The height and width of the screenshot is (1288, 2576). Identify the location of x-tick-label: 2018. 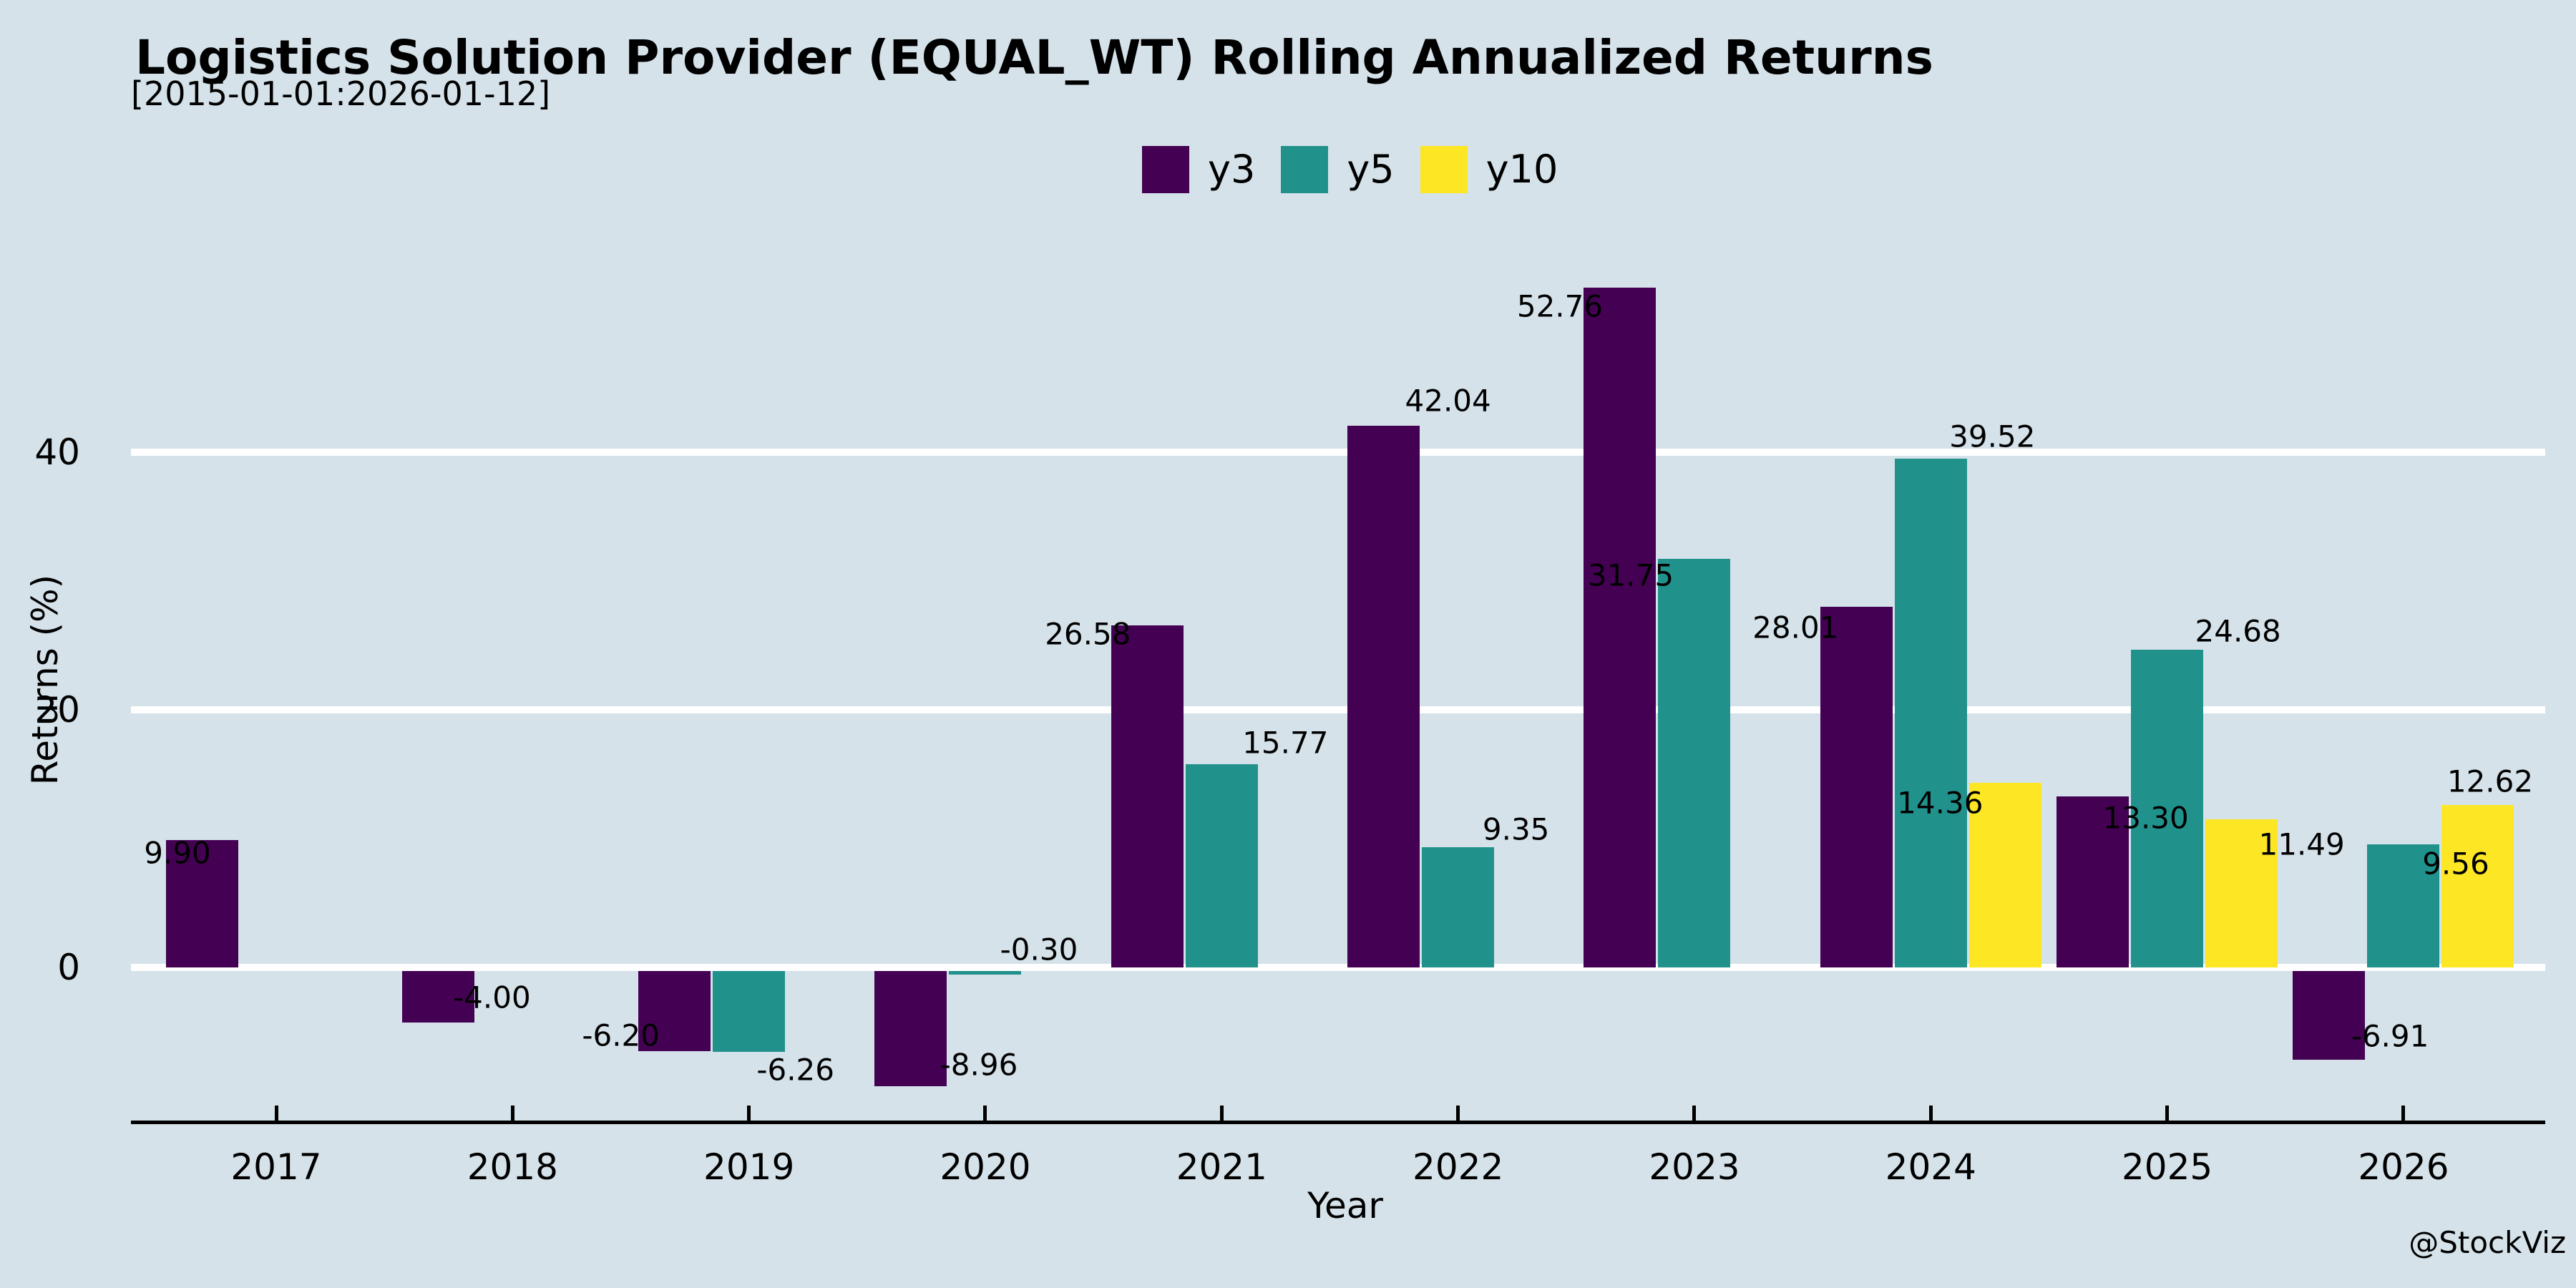
(512, 1167).